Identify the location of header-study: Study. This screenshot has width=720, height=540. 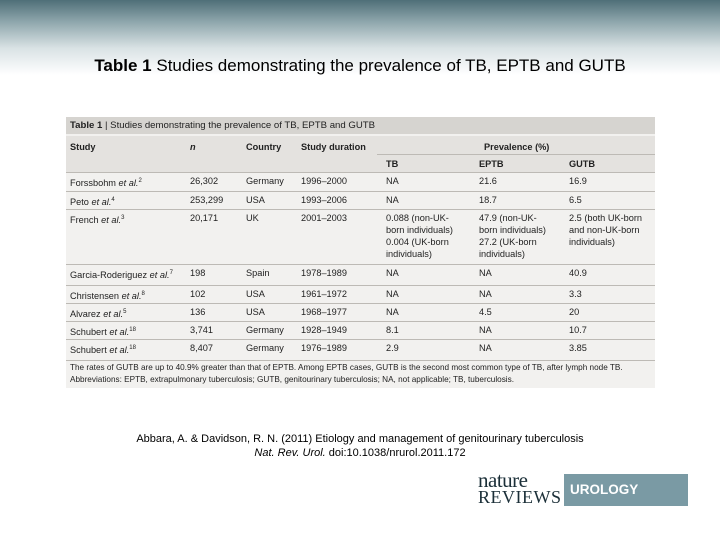
(83, 147).